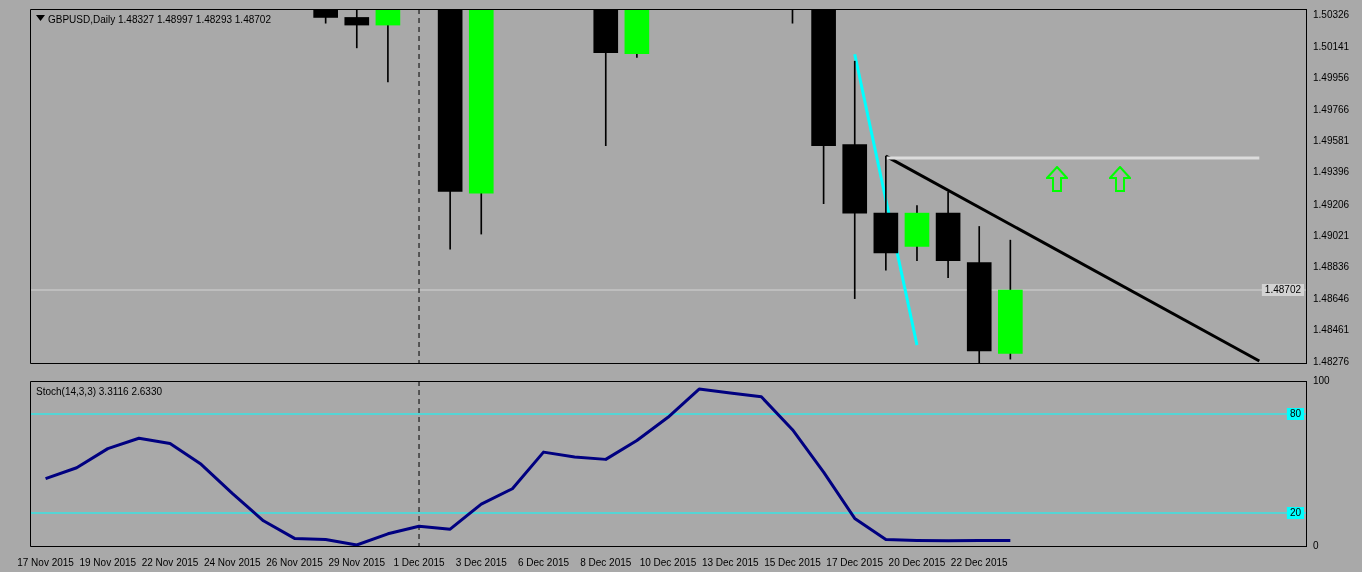  What do you see at coordinates (1331, 46) in the screenshot?
I see `y-tick-label: 1.50141` at bounding box center [1331, 46].